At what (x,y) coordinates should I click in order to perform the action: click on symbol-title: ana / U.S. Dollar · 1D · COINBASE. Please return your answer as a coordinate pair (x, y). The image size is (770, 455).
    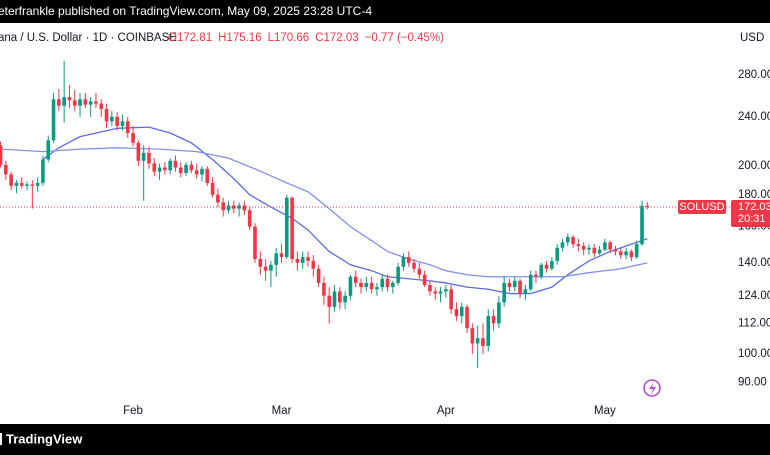
    Looking at the image, I should click on (88, 38).